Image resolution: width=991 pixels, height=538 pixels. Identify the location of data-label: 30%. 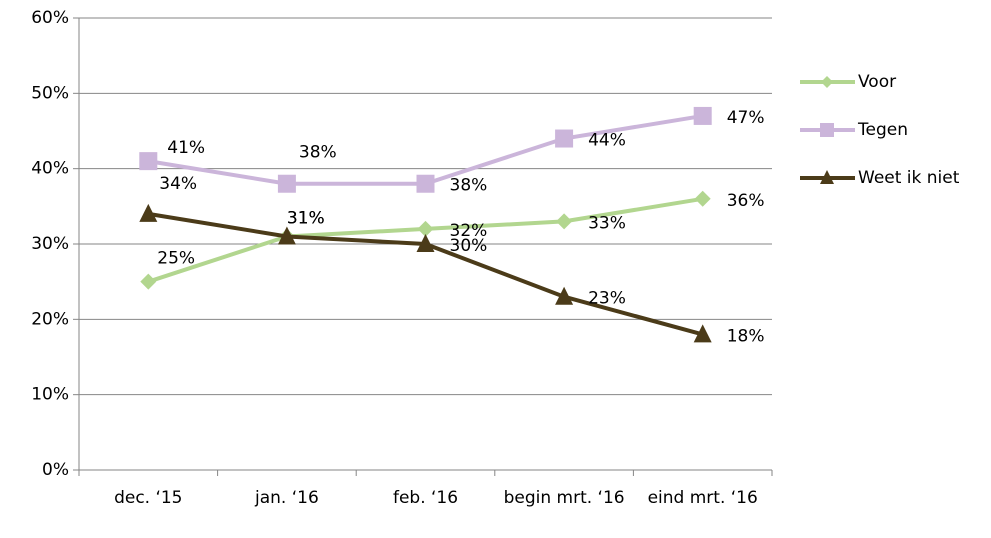
(469, 246).